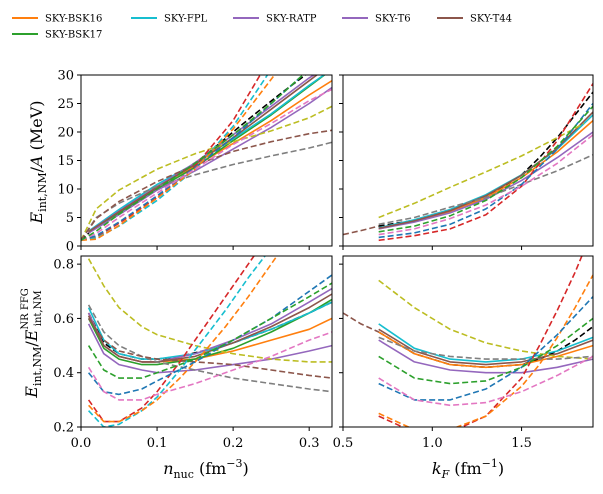 The height and width of the screenshot is (494, 603). What do you see at coordinates (63, 319) in the screenshot?
I see `y-tick-label: 0.6` at bounding box center [63, 319].